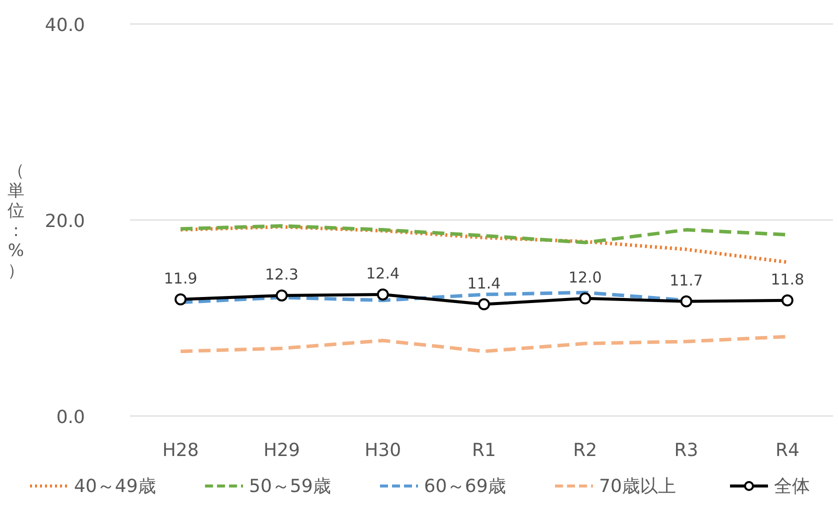  Describe the element at coordinates (484, 283) in the screenshot. I see `data-label: 11.4` at that location.